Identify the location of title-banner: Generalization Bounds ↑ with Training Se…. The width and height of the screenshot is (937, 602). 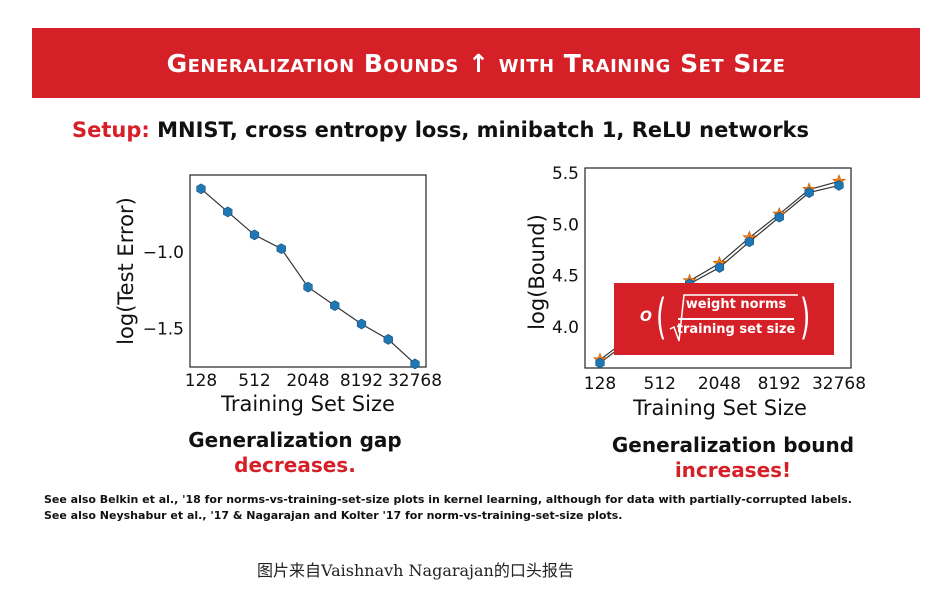
(476, 63).